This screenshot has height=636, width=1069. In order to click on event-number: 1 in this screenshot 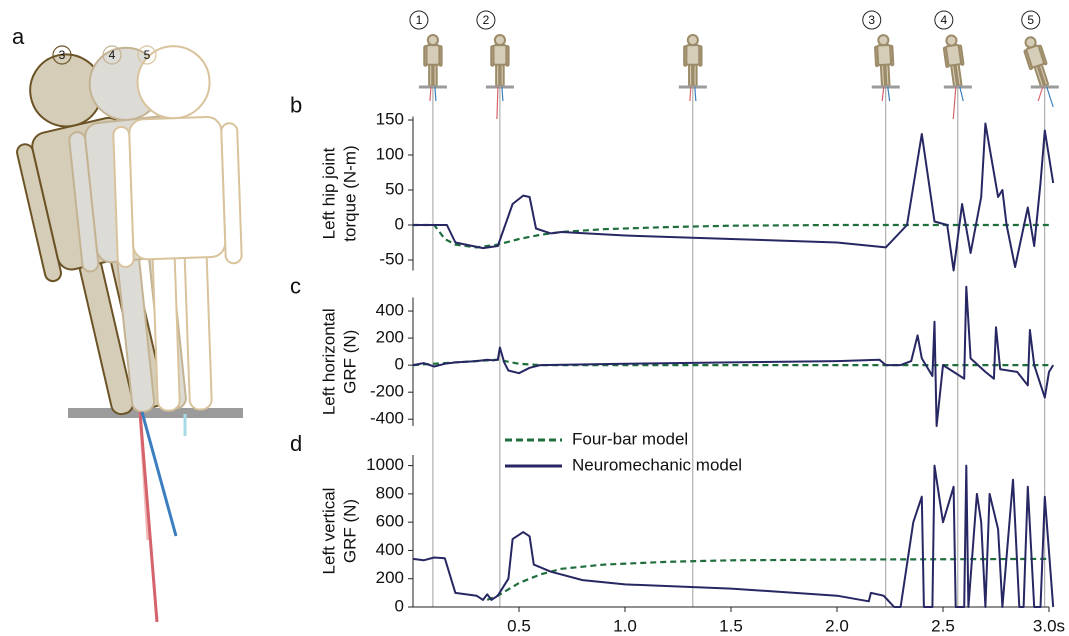, I will do `click(419, 20)`.